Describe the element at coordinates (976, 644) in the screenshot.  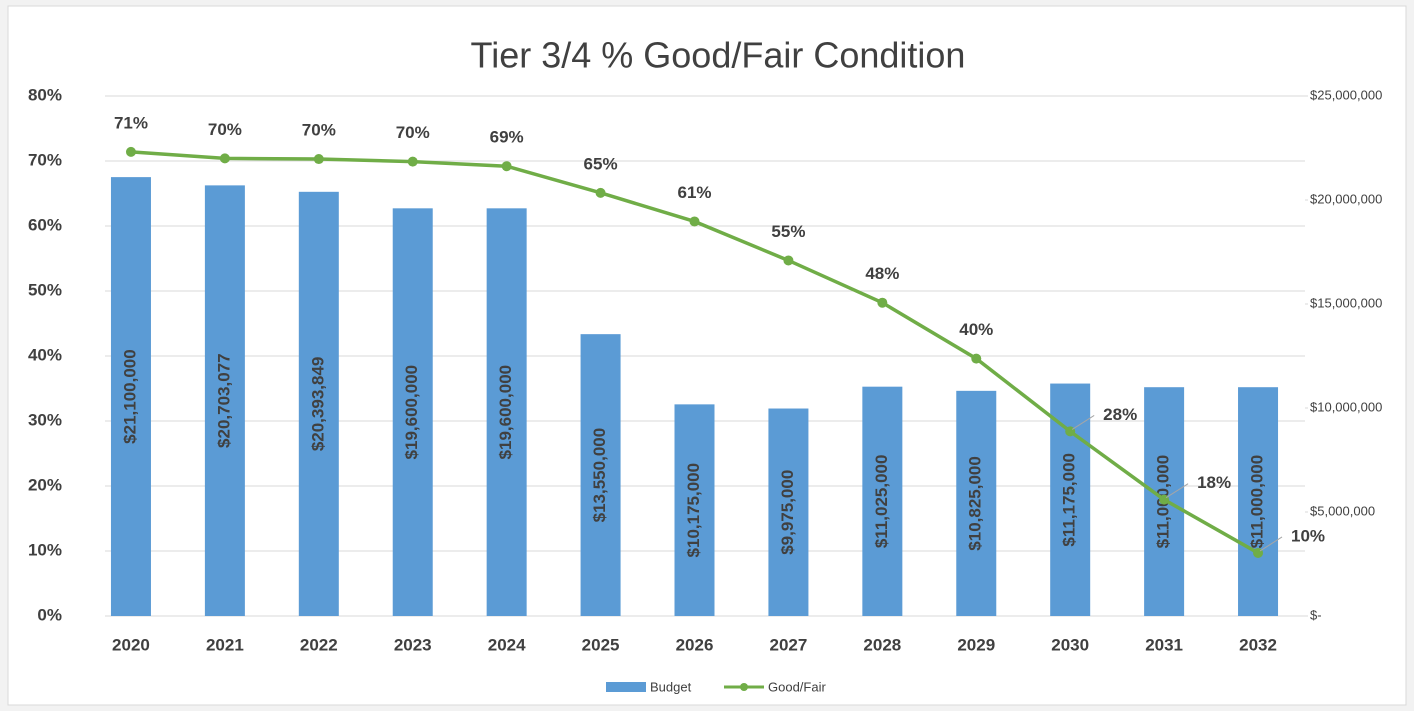
I see `x-tick-label: 2029` at that location.